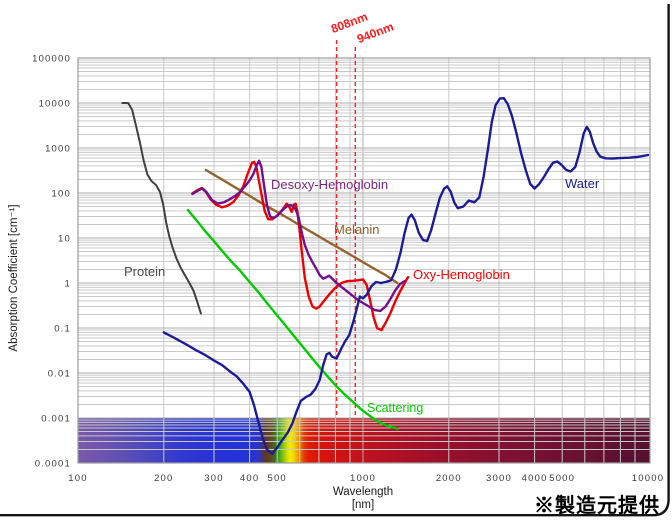  I want to click on x-tick-label: 200, so click(163, 478).